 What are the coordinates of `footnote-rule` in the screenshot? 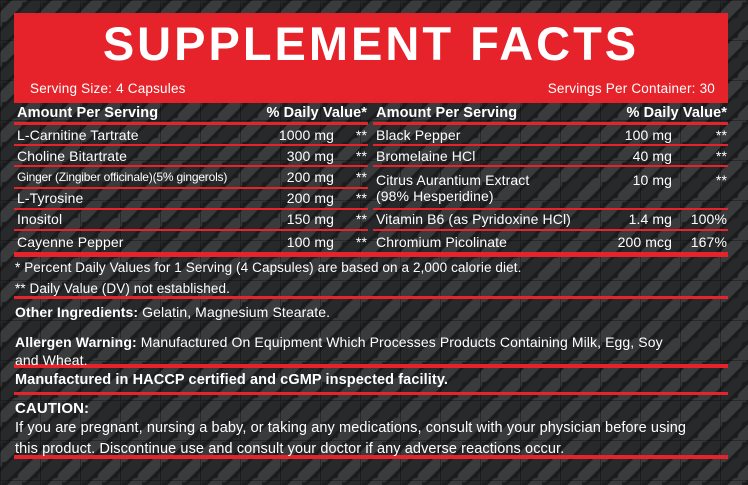 It's located at (371, 297).